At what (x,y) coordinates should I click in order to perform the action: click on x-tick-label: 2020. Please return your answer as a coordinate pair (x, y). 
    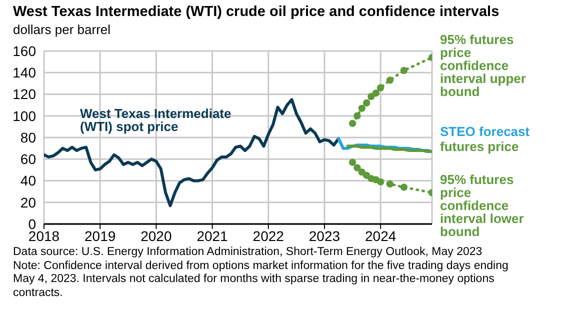
    Looking at the image, I should click on (156, 236).